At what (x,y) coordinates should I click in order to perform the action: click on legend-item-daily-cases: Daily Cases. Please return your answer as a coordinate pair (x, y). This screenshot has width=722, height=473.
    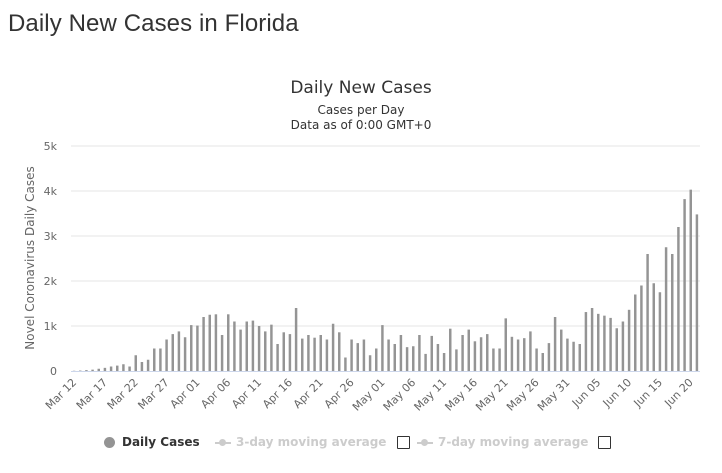
    Looking at the image, I should click on (152, 442).